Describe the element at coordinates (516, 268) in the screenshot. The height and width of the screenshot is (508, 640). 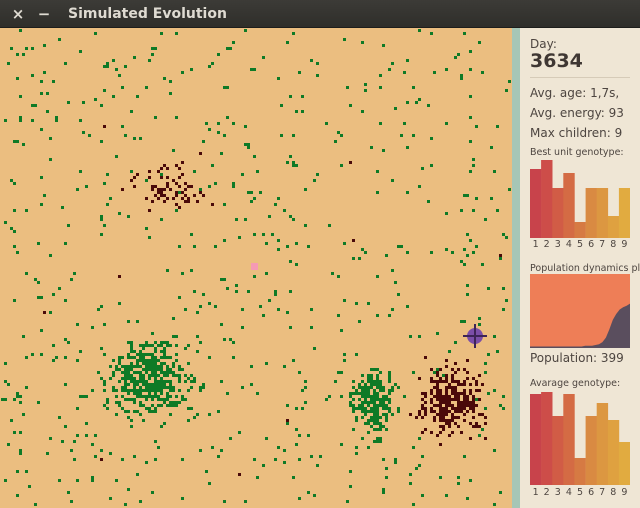
I see `panel-divider` at that location.